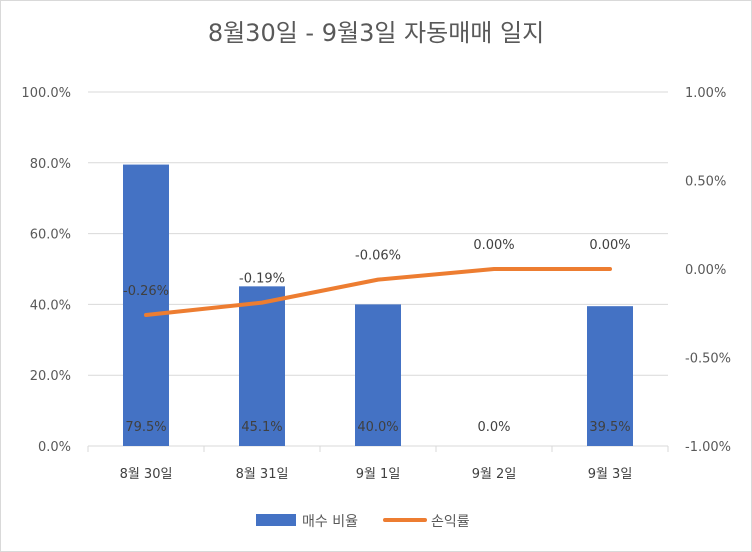 This screenshot has height=552, width=752. What do you see at coordinates (262, 474) in the screenshot?
I see `category-label: 8월 31일` at bounding box center [262, 474].